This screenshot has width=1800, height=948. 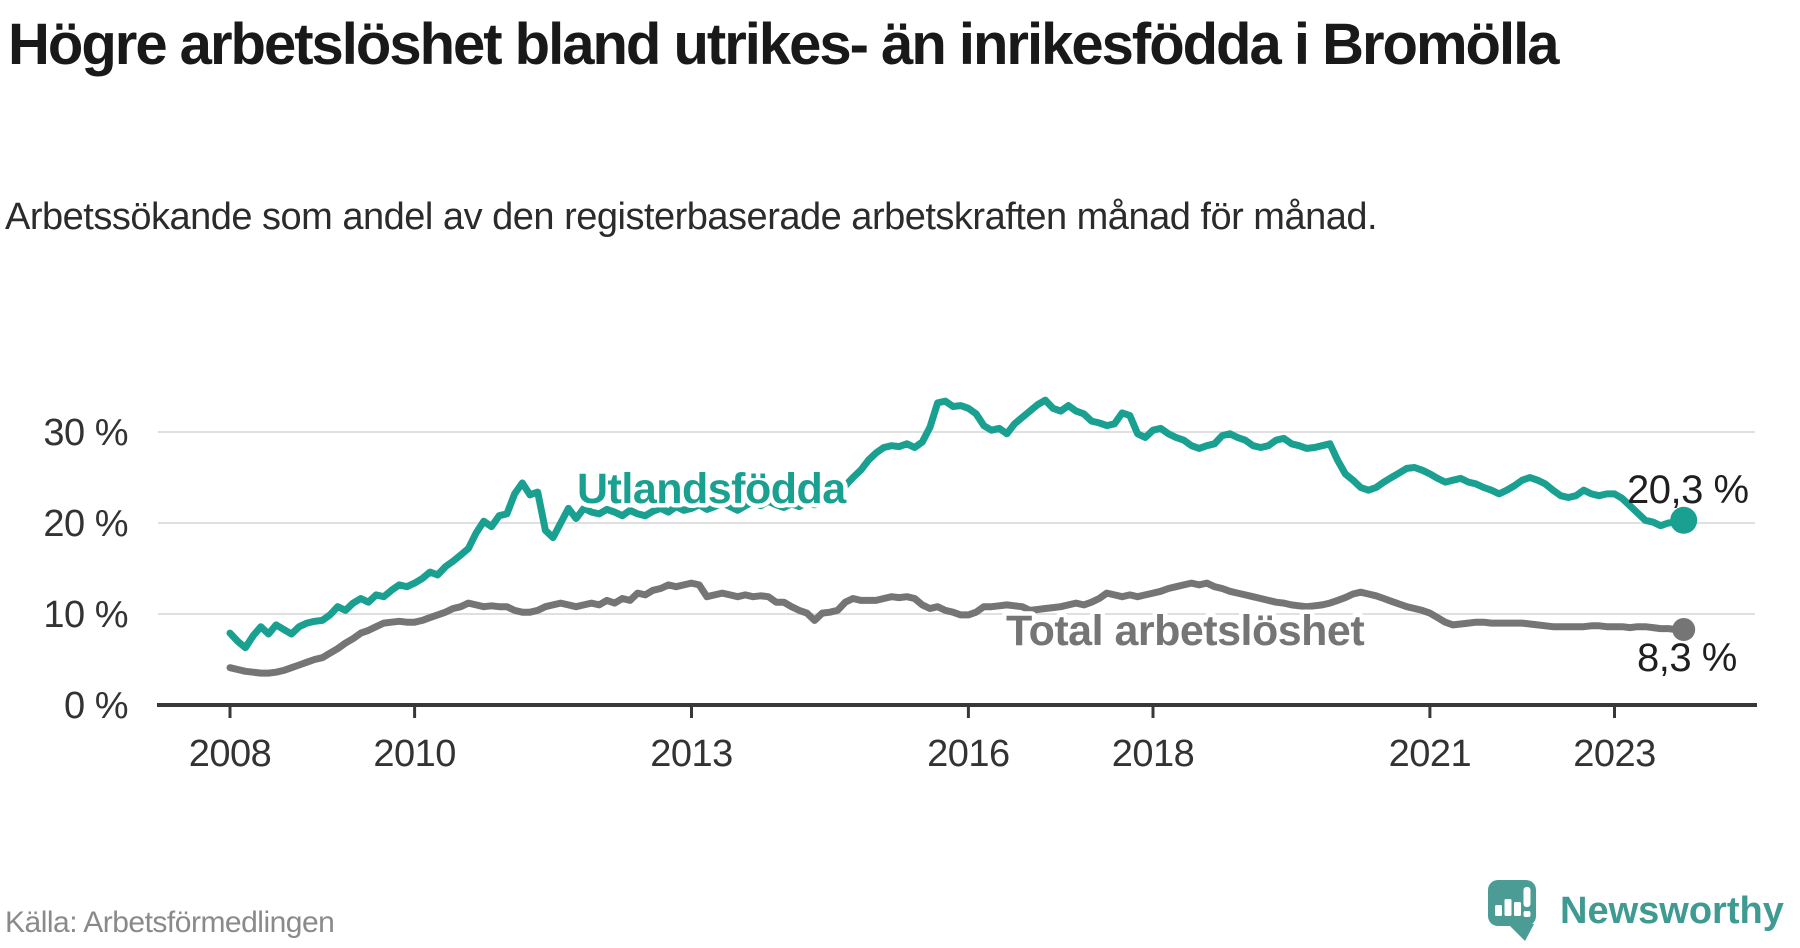 What do you see at coordinates (1687, 658) in the screenshot?
I see `end-value-label-total-arbetsloshet: 8,3 %` at bounding box center [1687, 658].